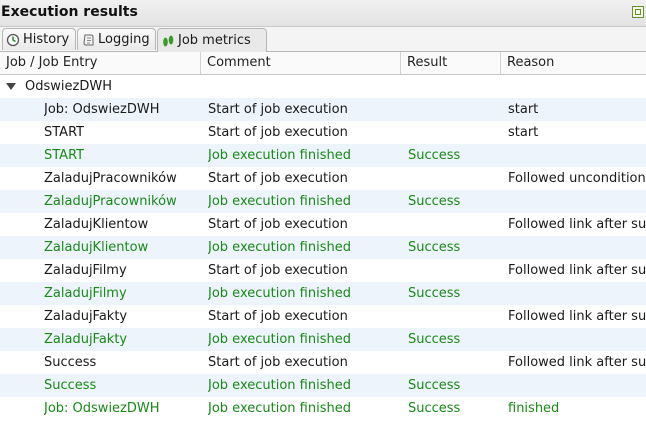 The height and width of the screenshot is (430, 646). Describe the element at coordinates (534, 408) in the screenshot. I see `reason-cell: finished` at that location.